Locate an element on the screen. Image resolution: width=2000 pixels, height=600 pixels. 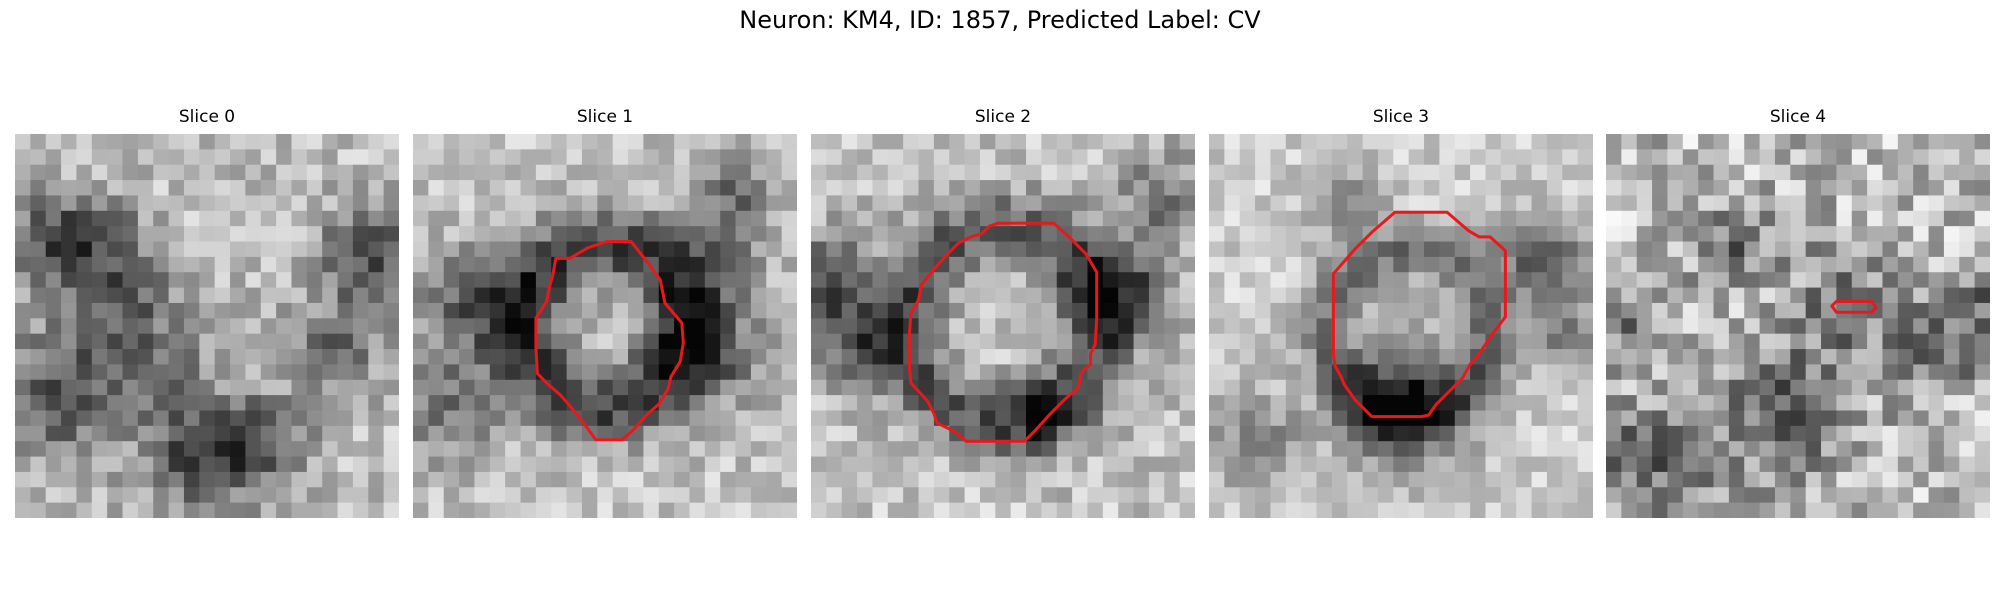
panel-title: Slice 2 is located at coordinates (1003, 117).